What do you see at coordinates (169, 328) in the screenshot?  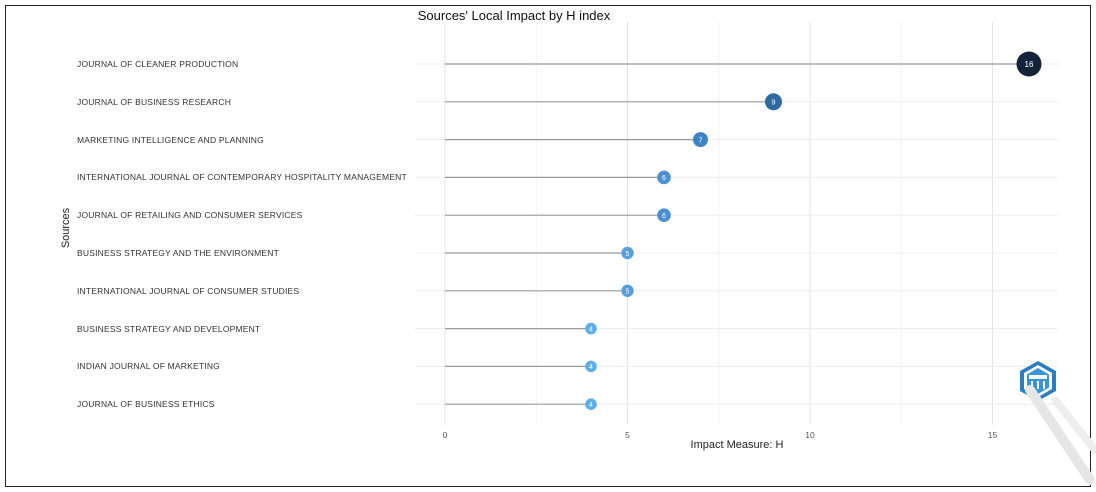 I see `y-tick-label: BUSINESS STRATEGY AND DEVELOPMENT` at bounding box center [169, 328].